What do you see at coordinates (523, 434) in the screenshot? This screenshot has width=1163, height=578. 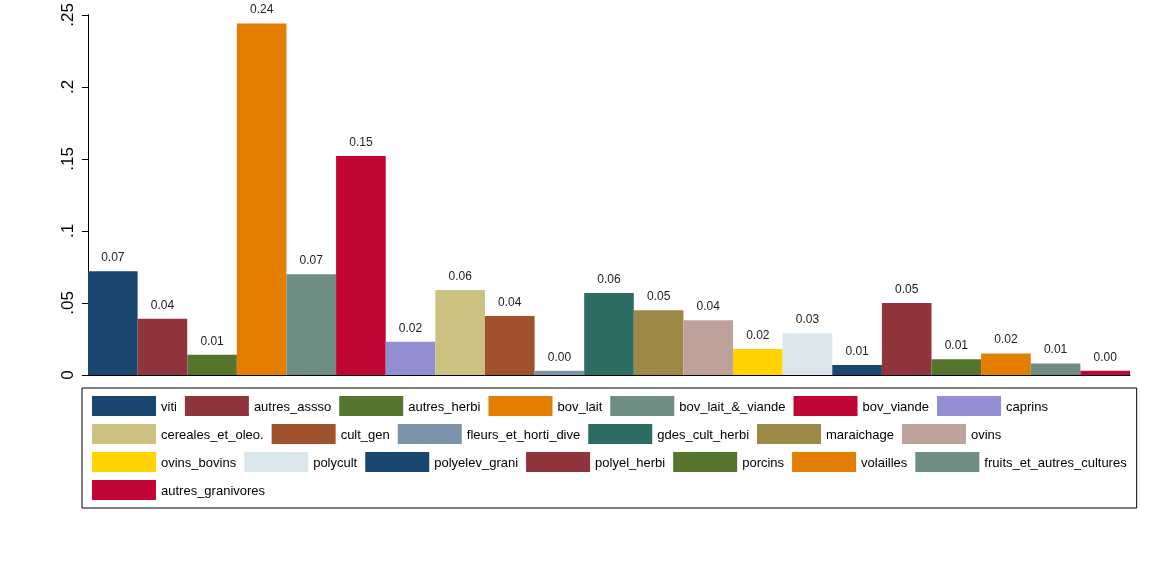 I see `legend-label: fleurs_et_horti_dive` at bounding box center [523, 434].